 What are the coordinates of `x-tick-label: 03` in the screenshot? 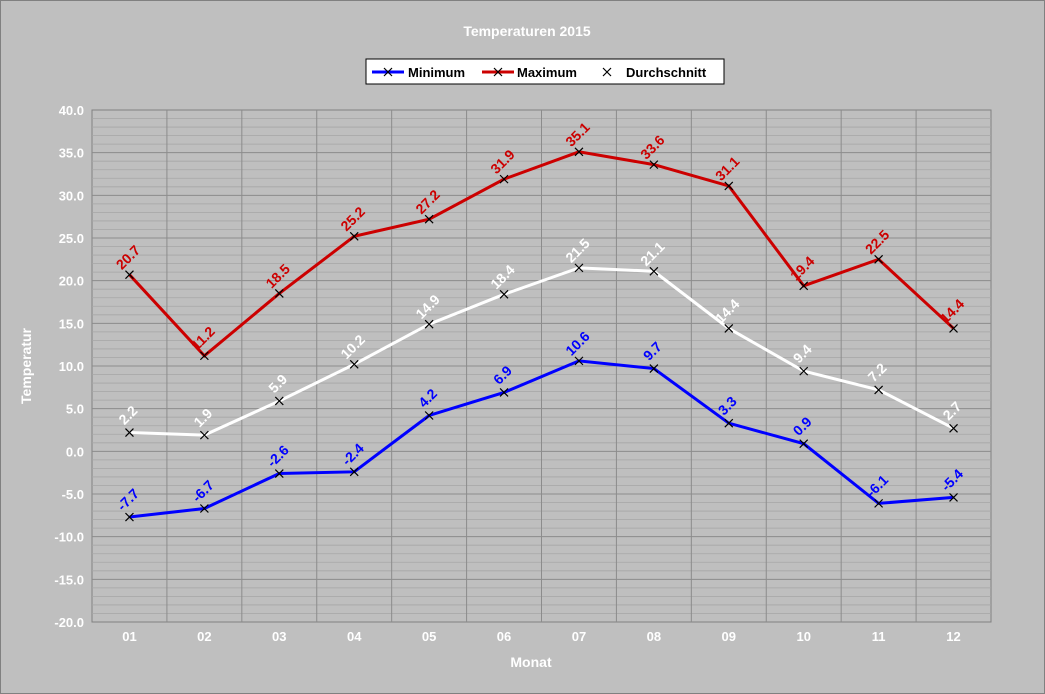 It's located at (279, 636).